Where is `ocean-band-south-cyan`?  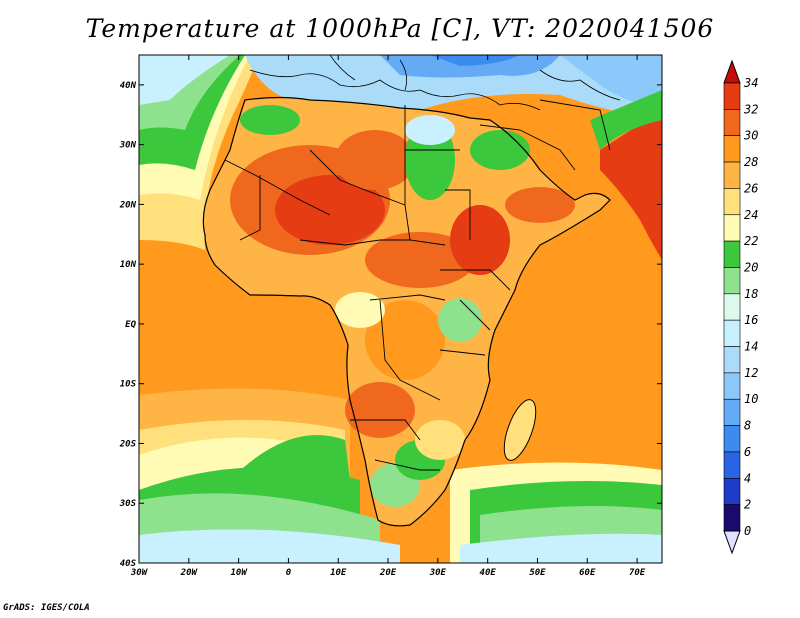
ocean-band-south-cyan is located at coordinates (269, 546).